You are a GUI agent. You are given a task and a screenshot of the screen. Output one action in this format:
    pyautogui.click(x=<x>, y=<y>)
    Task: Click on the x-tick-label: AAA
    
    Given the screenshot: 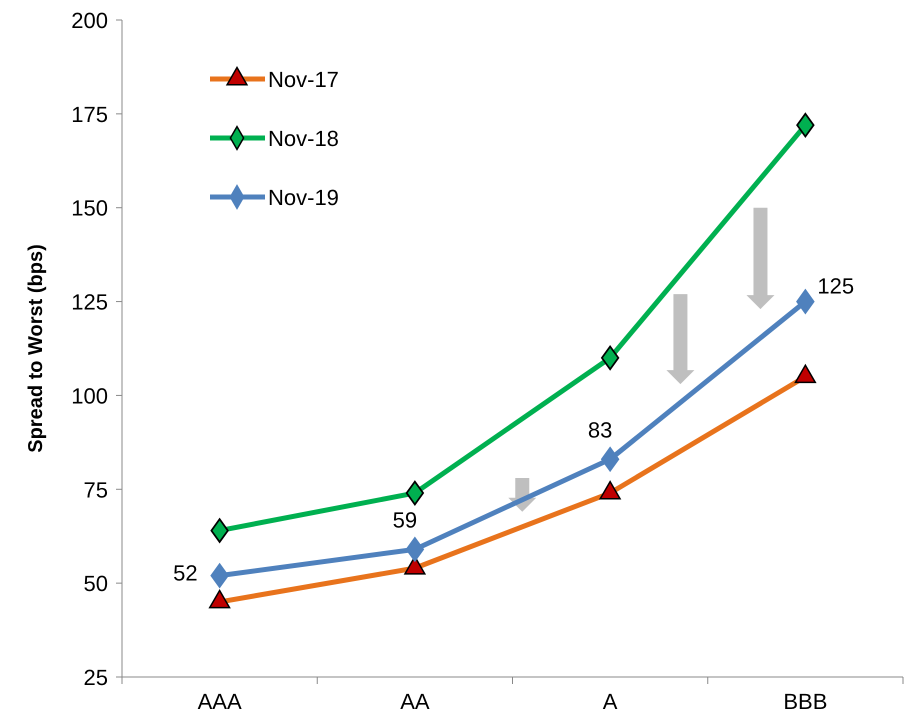 What is the action you would take?
    pyautogui.click(x=220, y=701)
    